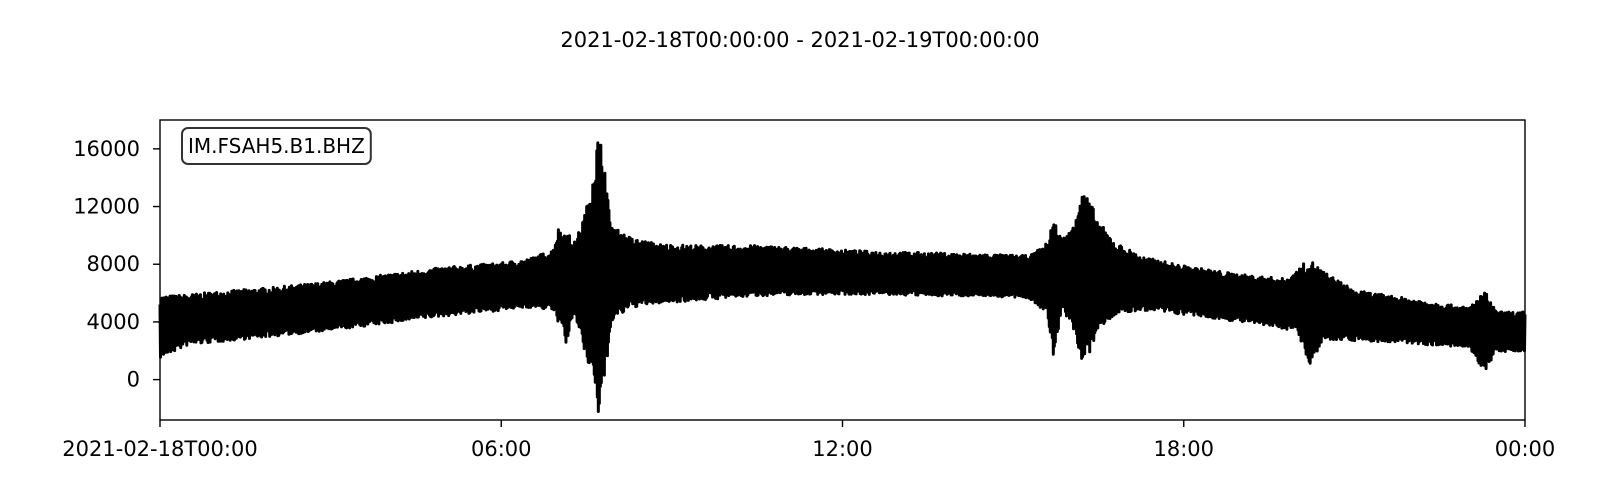 Image resolution: width=1600 pixels, height=500 pixels. Describe the element at coordinates (106, 207) in the screenshot. I see `y-tick-label: 12000` at that location.